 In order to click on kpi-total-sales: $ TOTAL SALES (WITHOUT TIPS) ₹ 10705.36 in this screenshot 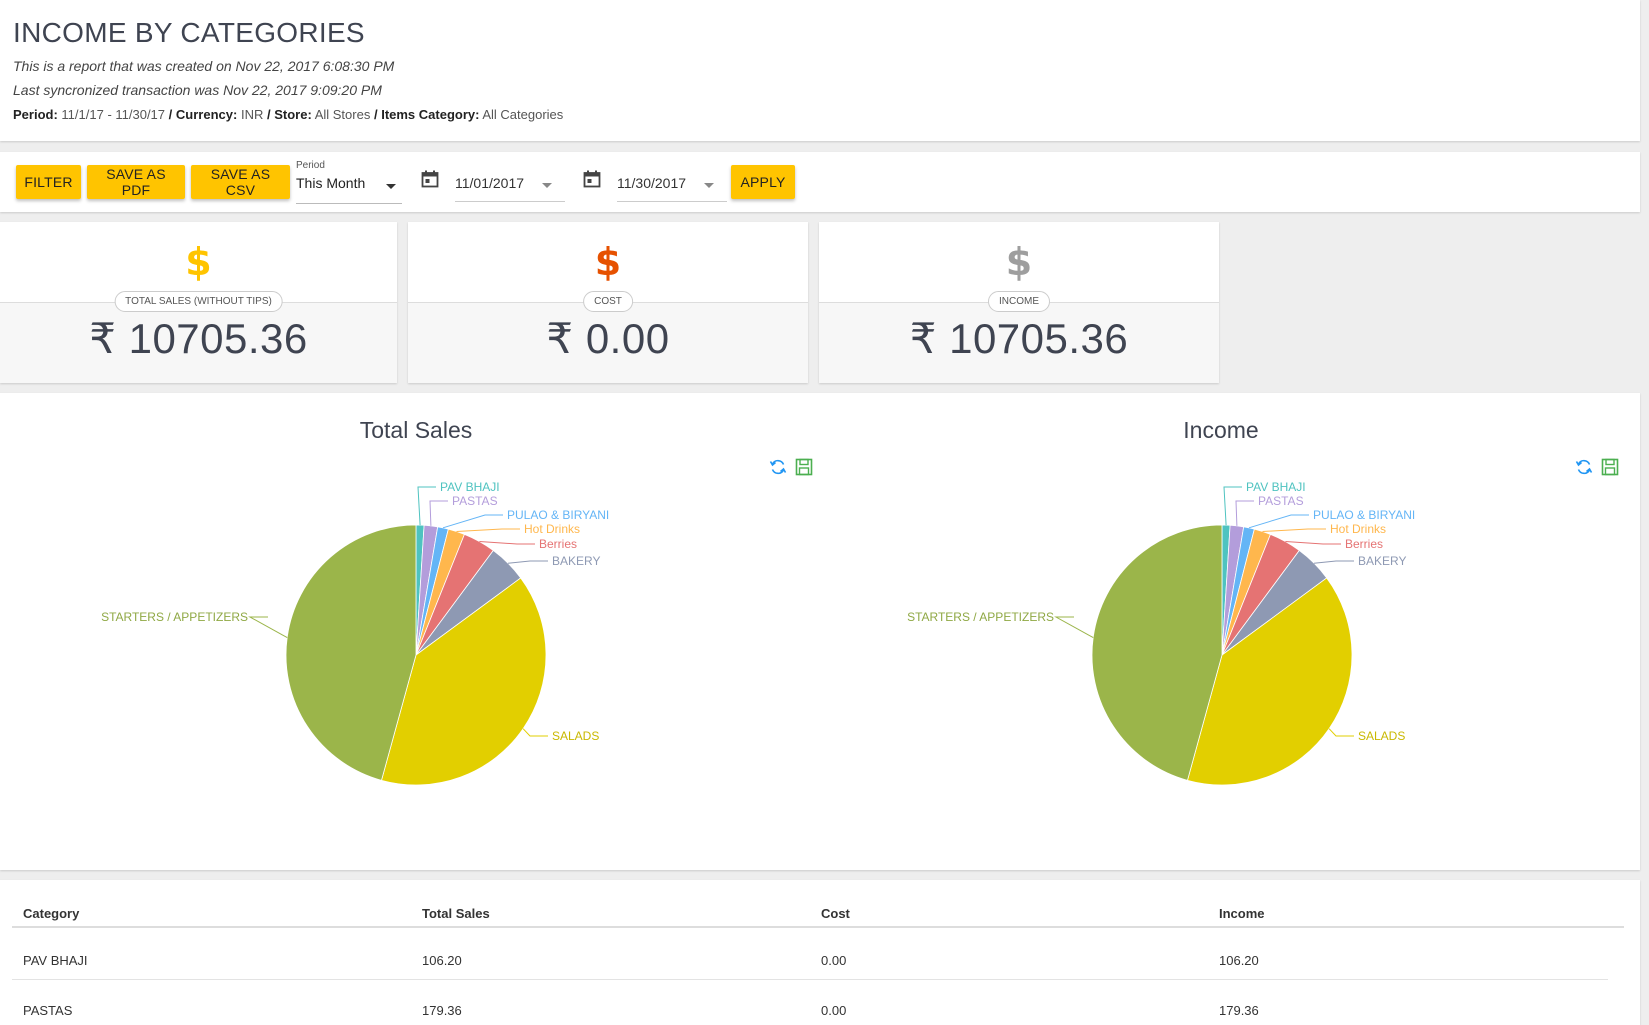, I will do `click(198, 302)`.